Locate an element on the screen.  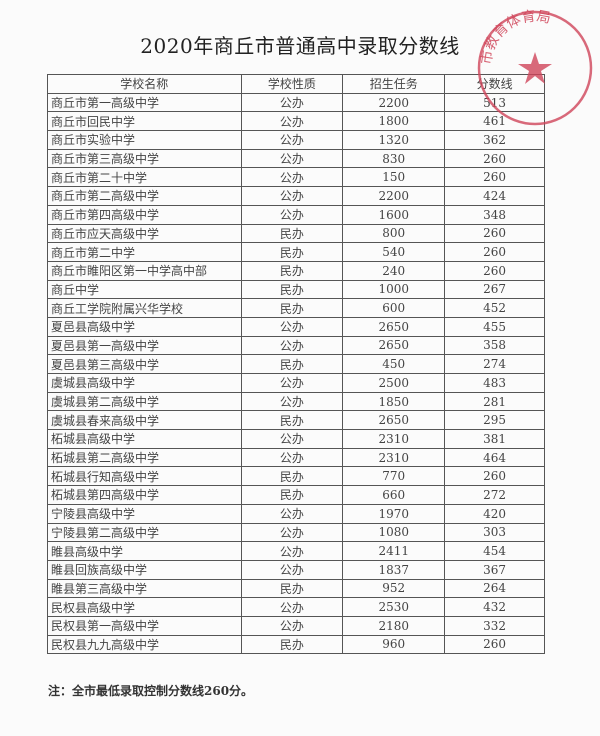
table-row: 民权县九九高级中学 民办 960 260 is located at coordinates (296, 644).